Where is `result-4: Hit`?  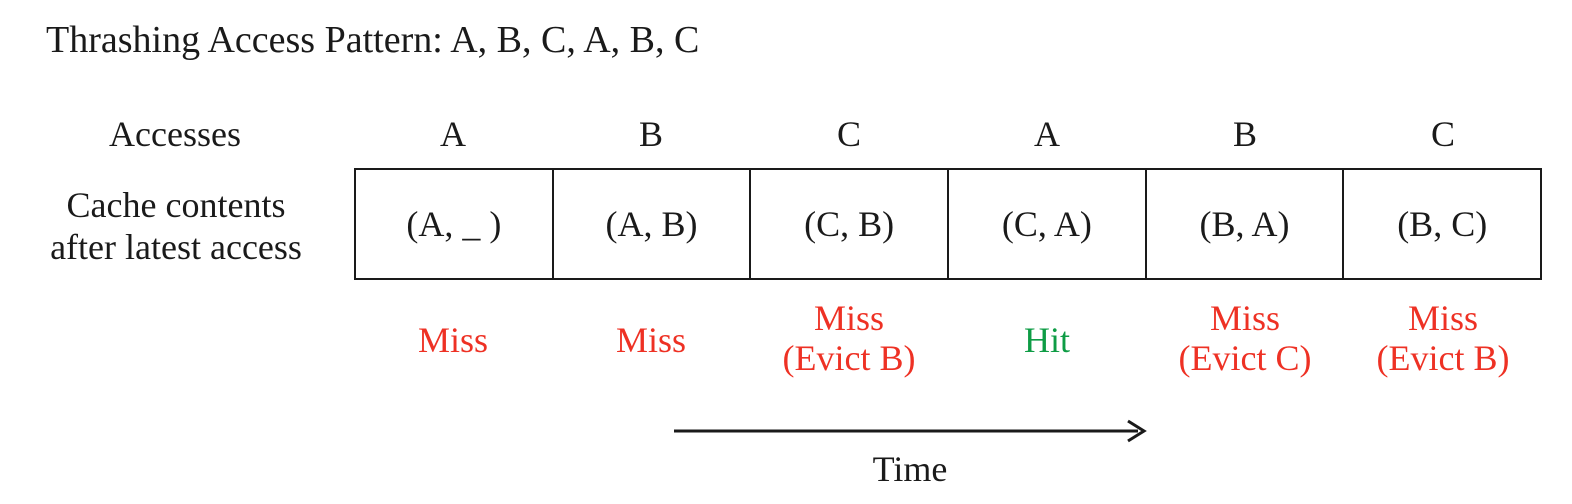
result-4: Hit is located at coordinates (1047, 340).